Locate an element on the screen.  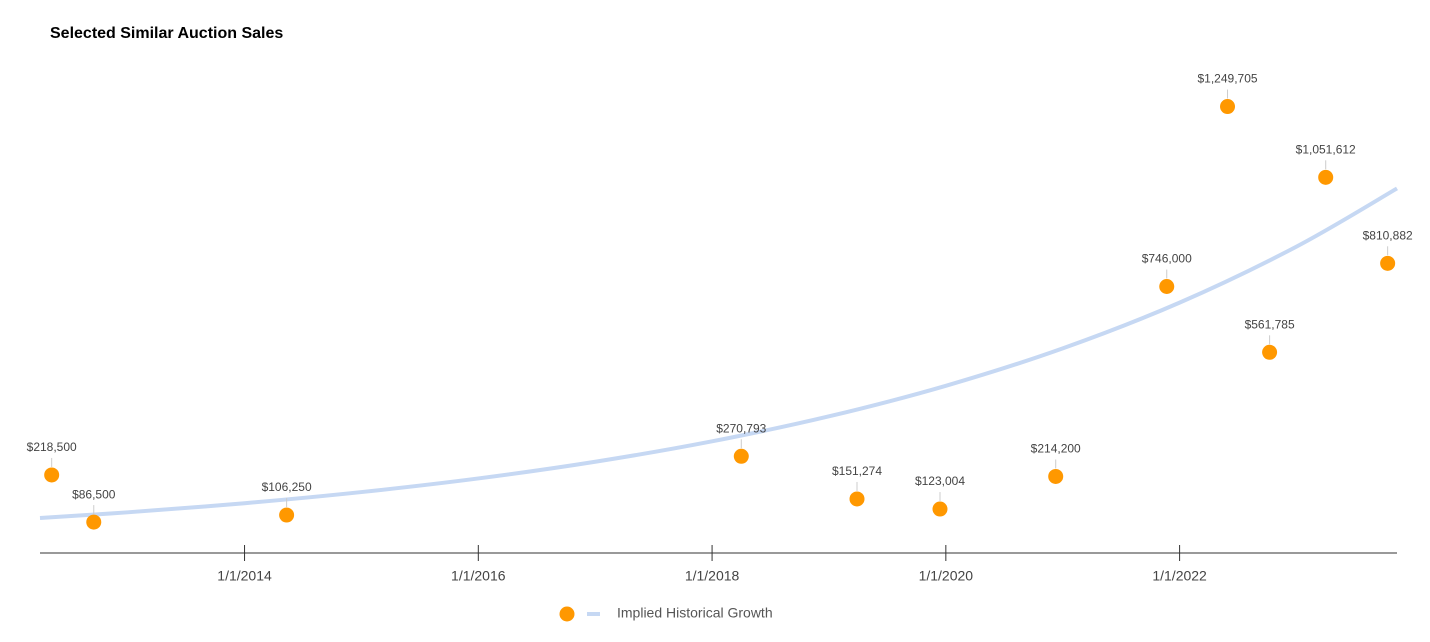
data-label: $561,785 is located at coordinates (1270, 324).